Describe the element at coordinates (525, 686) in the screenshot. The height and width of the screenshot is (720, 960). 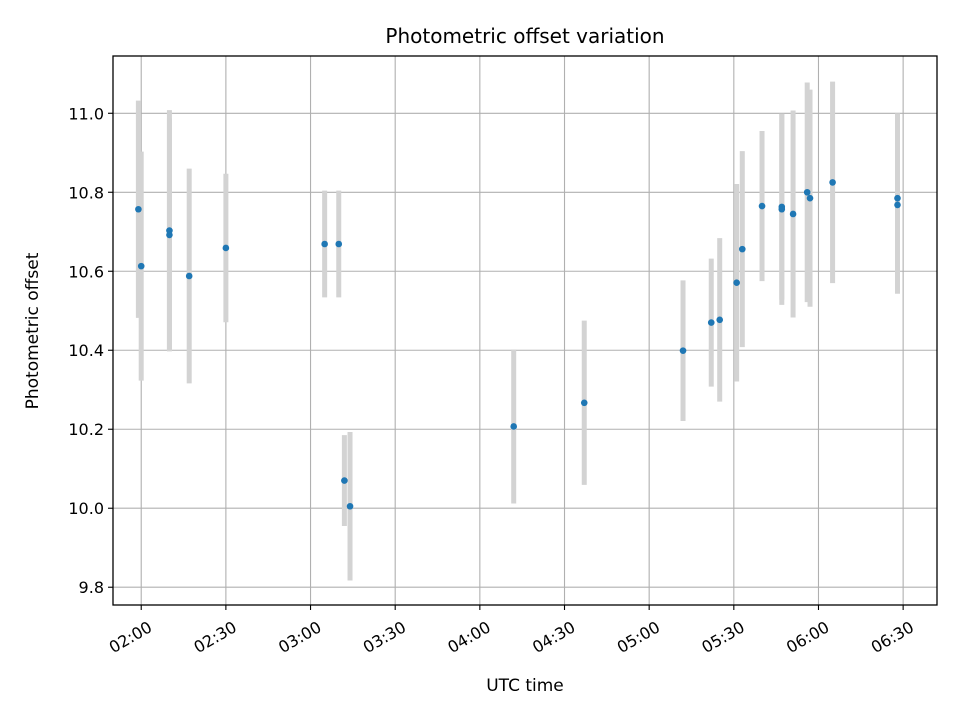
I see `x-axis-label: UTC time` at that location.